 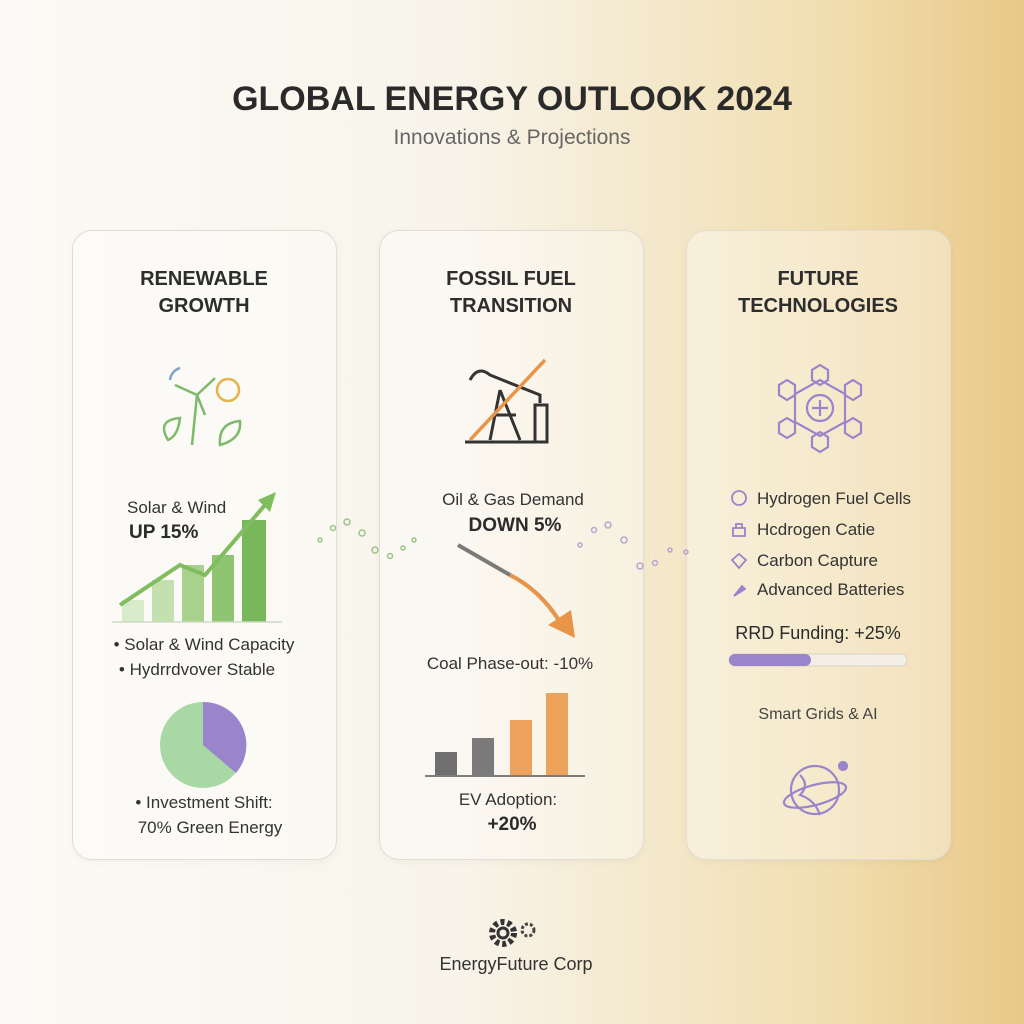 What do you see at coordinates (510, 663) in the screenshot?
I see `note: Coal Phase-out: -10%` at bounding box center [510, 663].